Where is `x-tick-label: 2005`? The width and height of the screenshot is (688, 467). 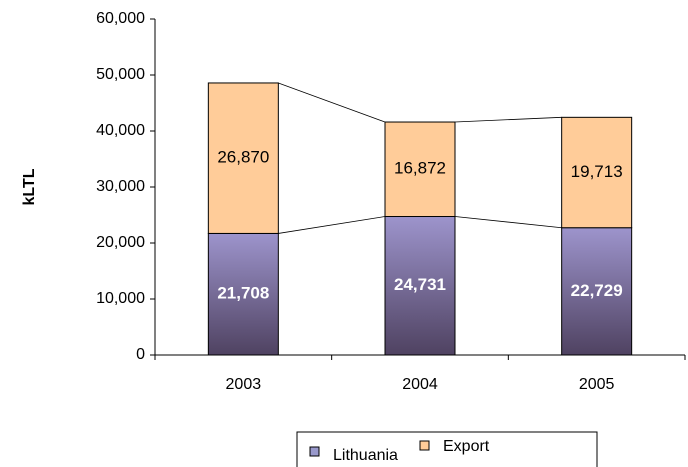
x-tick-label: 2005 is located at coordinates (597, 384).